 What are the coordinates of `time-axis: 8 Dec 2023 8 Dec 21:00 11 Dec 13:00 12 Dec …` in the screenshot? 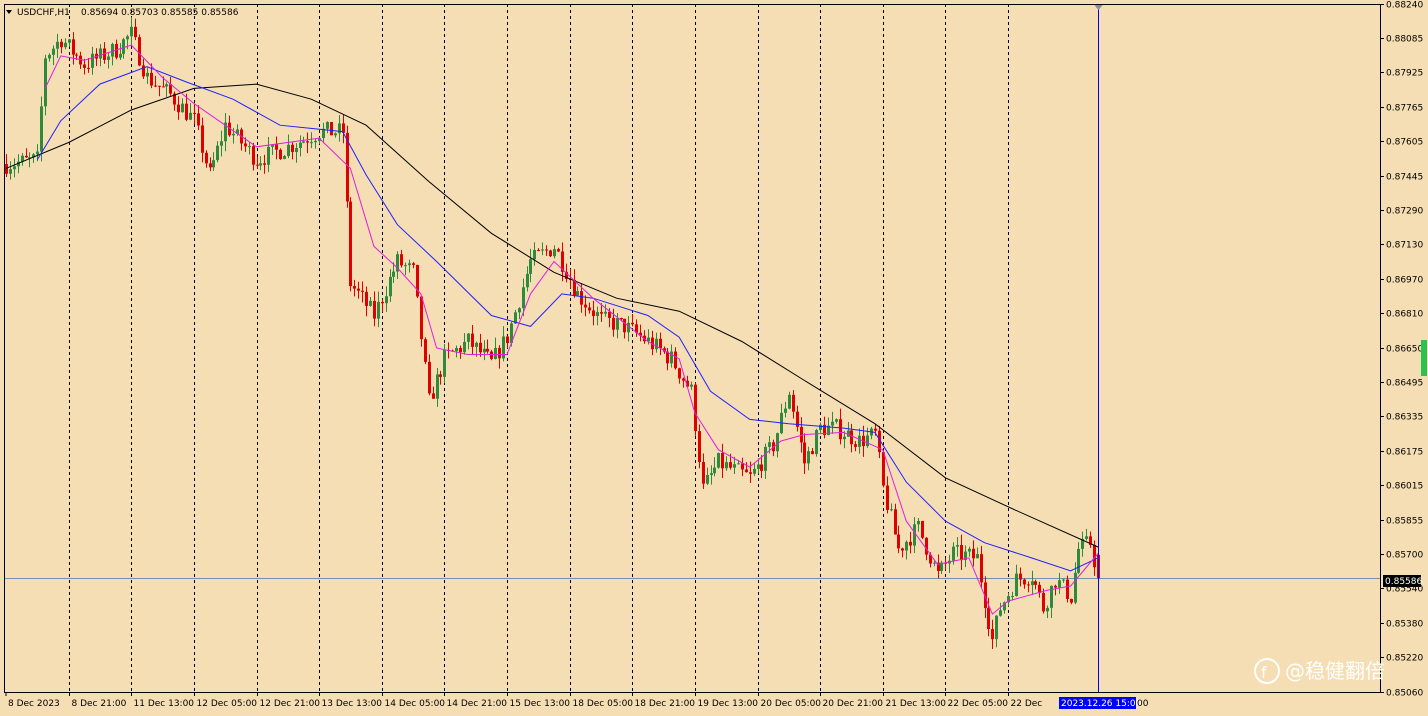 It's located at (523, 700).